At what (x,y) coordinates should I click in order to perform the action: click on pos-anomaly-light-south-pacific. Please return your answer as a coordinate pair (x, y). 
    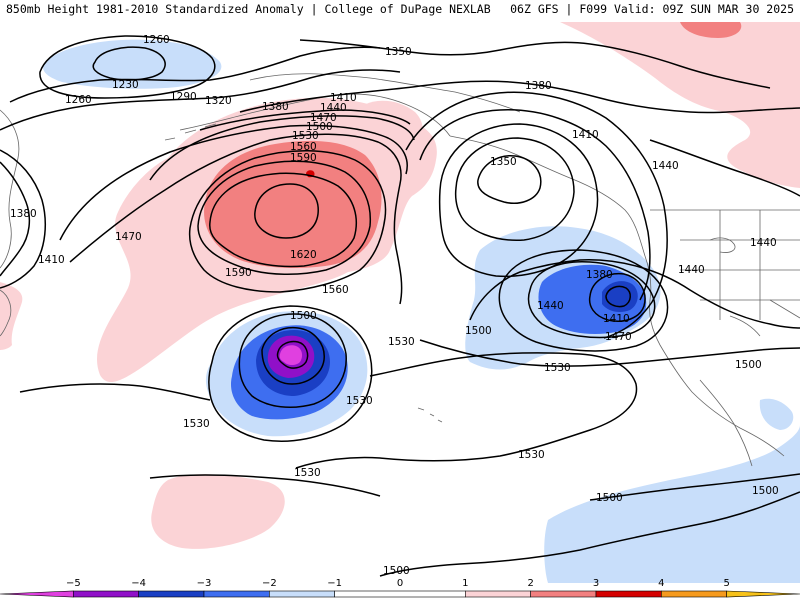
    Looking at the image, I should click on (218, 511).